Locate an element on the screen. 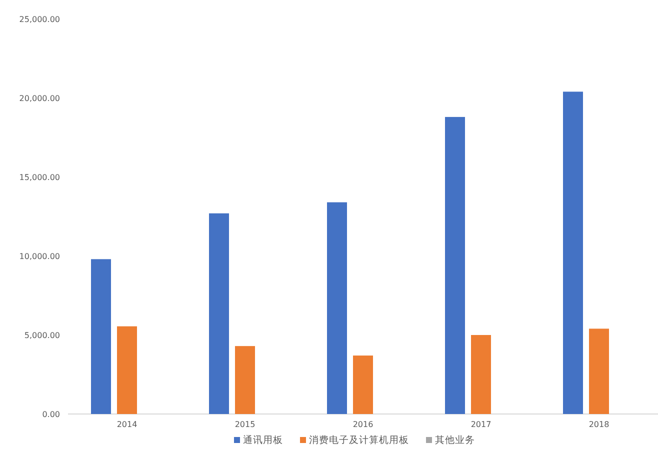  legend-label: 通讯用板 is located at coordinates (263, 440).